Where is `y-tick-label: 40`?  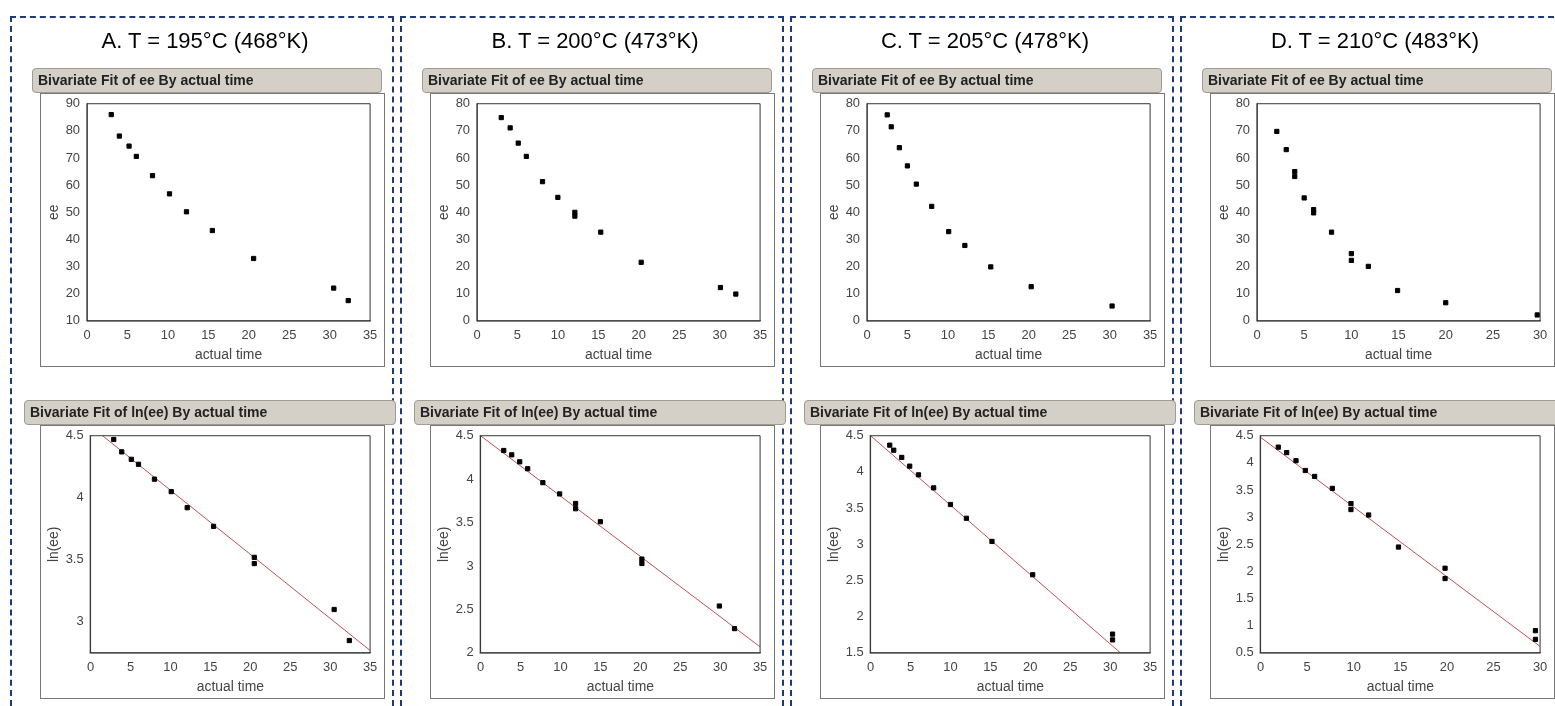 y-tick-label: 40 is located at coordinates (853, 211).